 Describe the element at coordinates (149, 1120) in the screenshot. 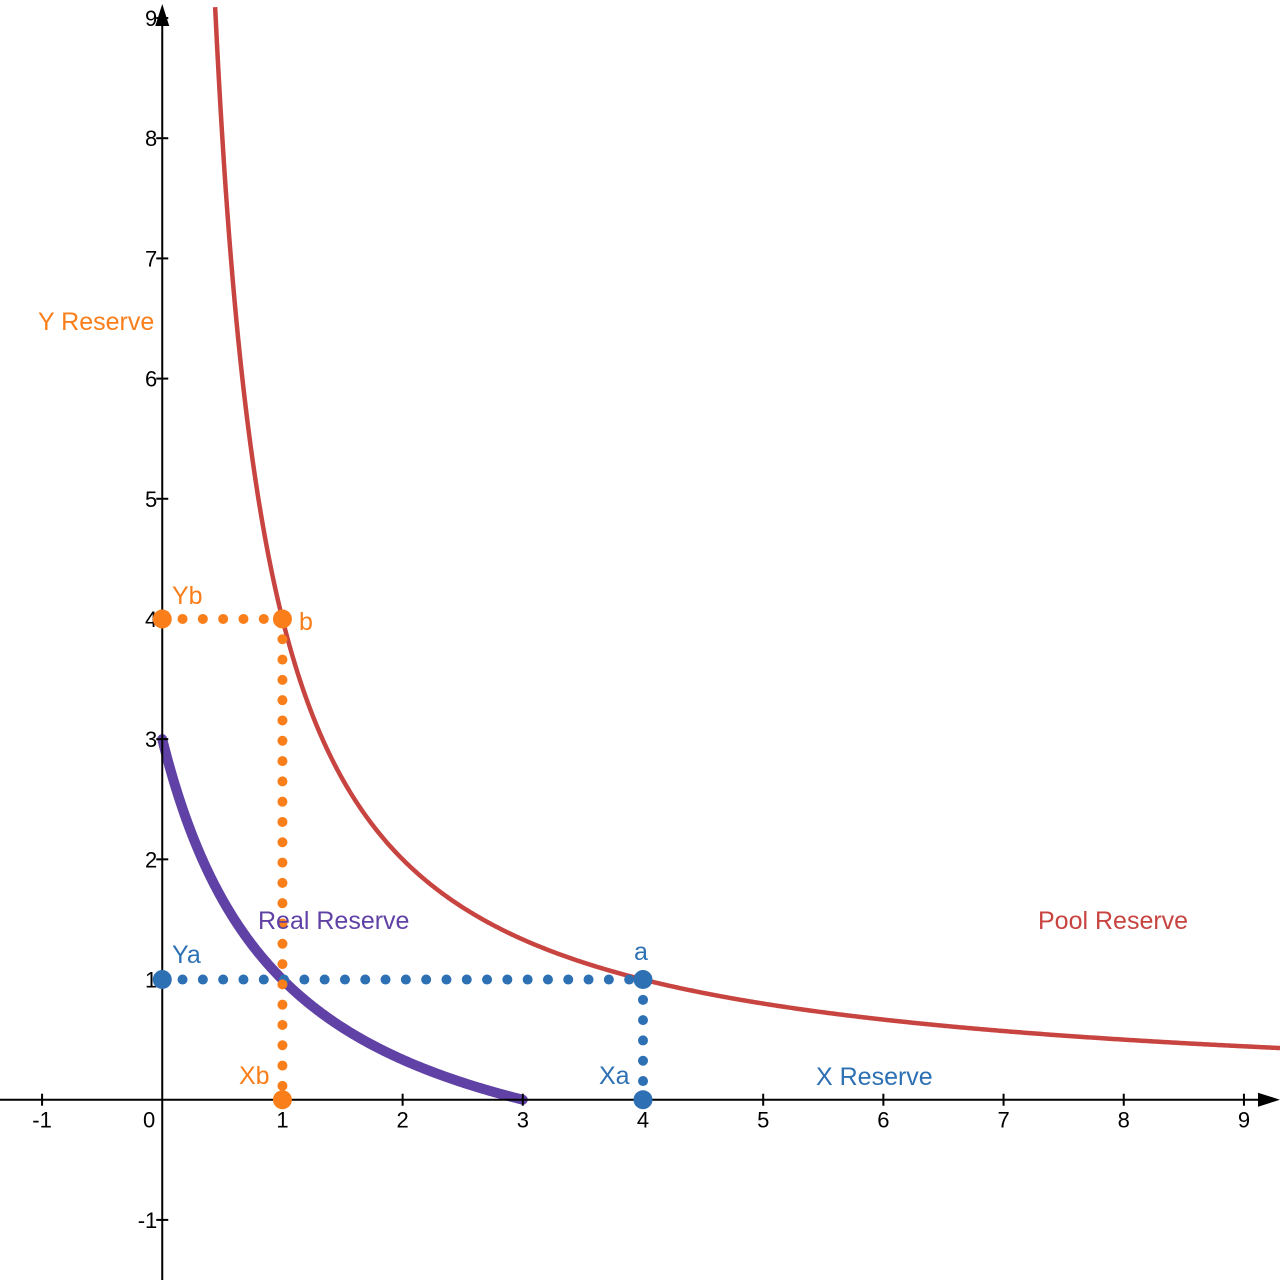

I see `x-tick-label: 0` at that location.